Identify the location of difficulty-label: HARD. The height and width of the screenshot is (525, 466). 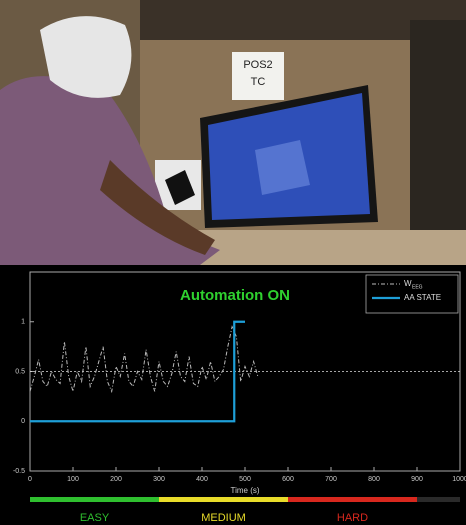
(352, 518).